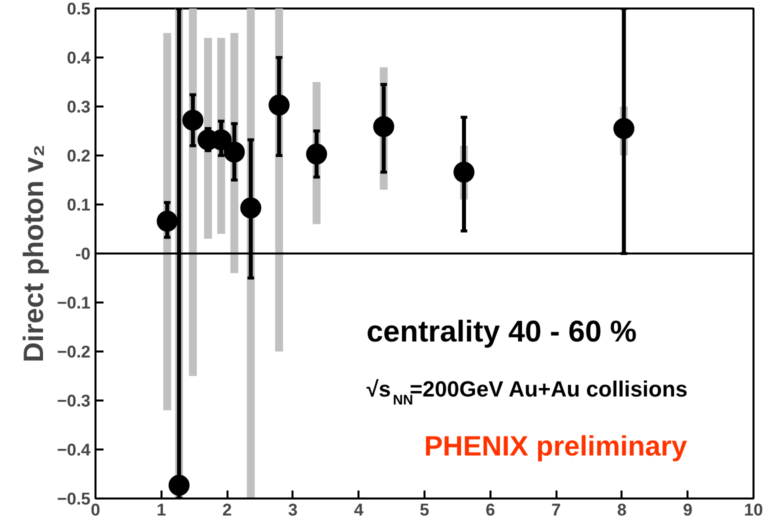 This screenshot has height=520, width=767. What do you see at coordinates (556, 510) in the screenshot?
I see `x-tick-label: 7` at bounding box center [556, 510].